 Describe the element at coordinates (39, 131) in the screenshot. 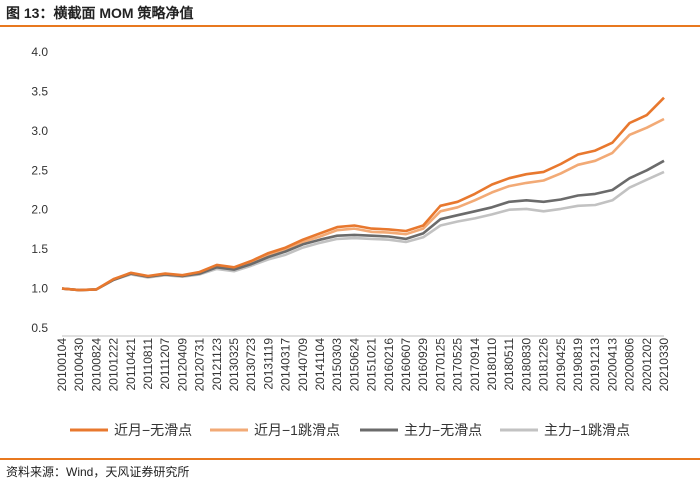

I see `y-tick-label: 3.0` at that location.